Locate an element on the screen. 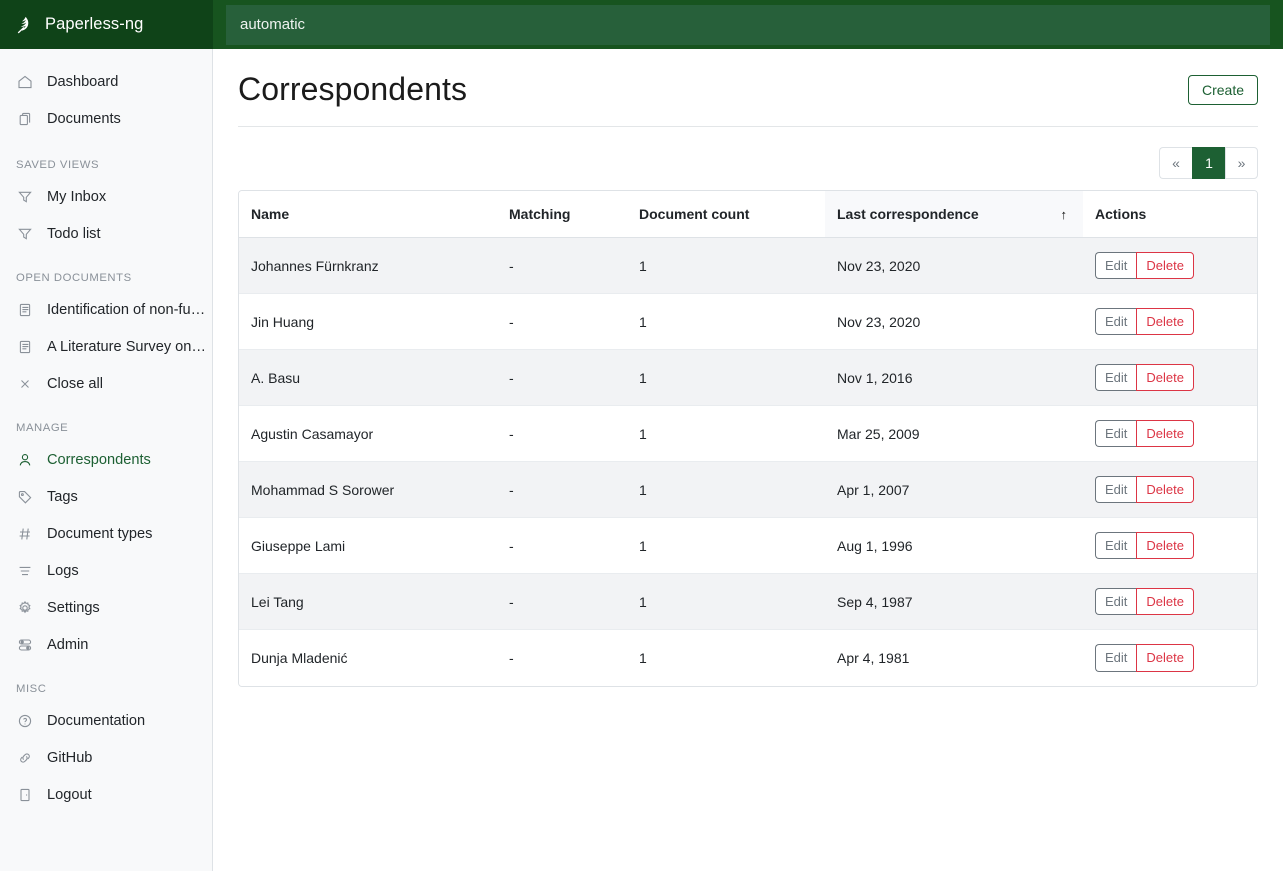 The height and width of the screenshot is (871, 1283). table-row: Jin Huang - 1 Nov 23, 2020 Edit Delete is located at coordinates (748, 321).